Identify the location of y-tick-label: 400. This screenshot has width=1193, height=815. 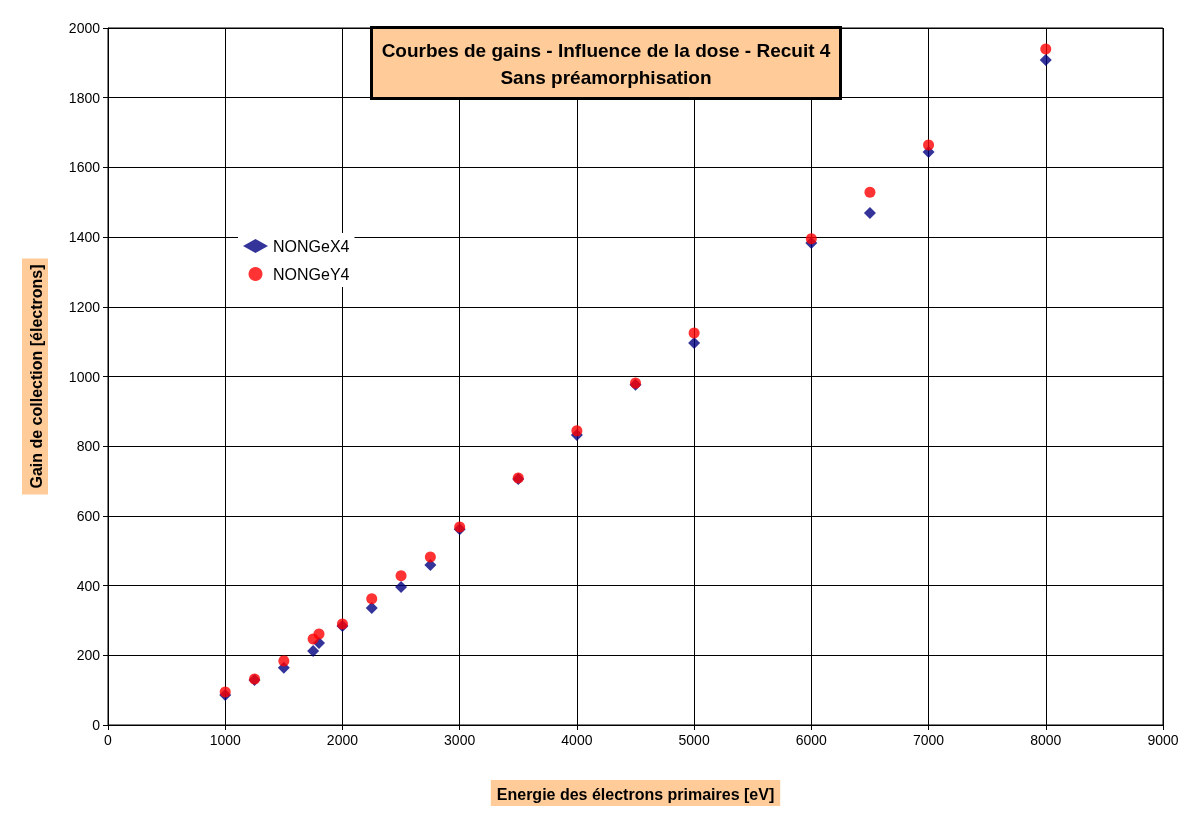
(88, 585).